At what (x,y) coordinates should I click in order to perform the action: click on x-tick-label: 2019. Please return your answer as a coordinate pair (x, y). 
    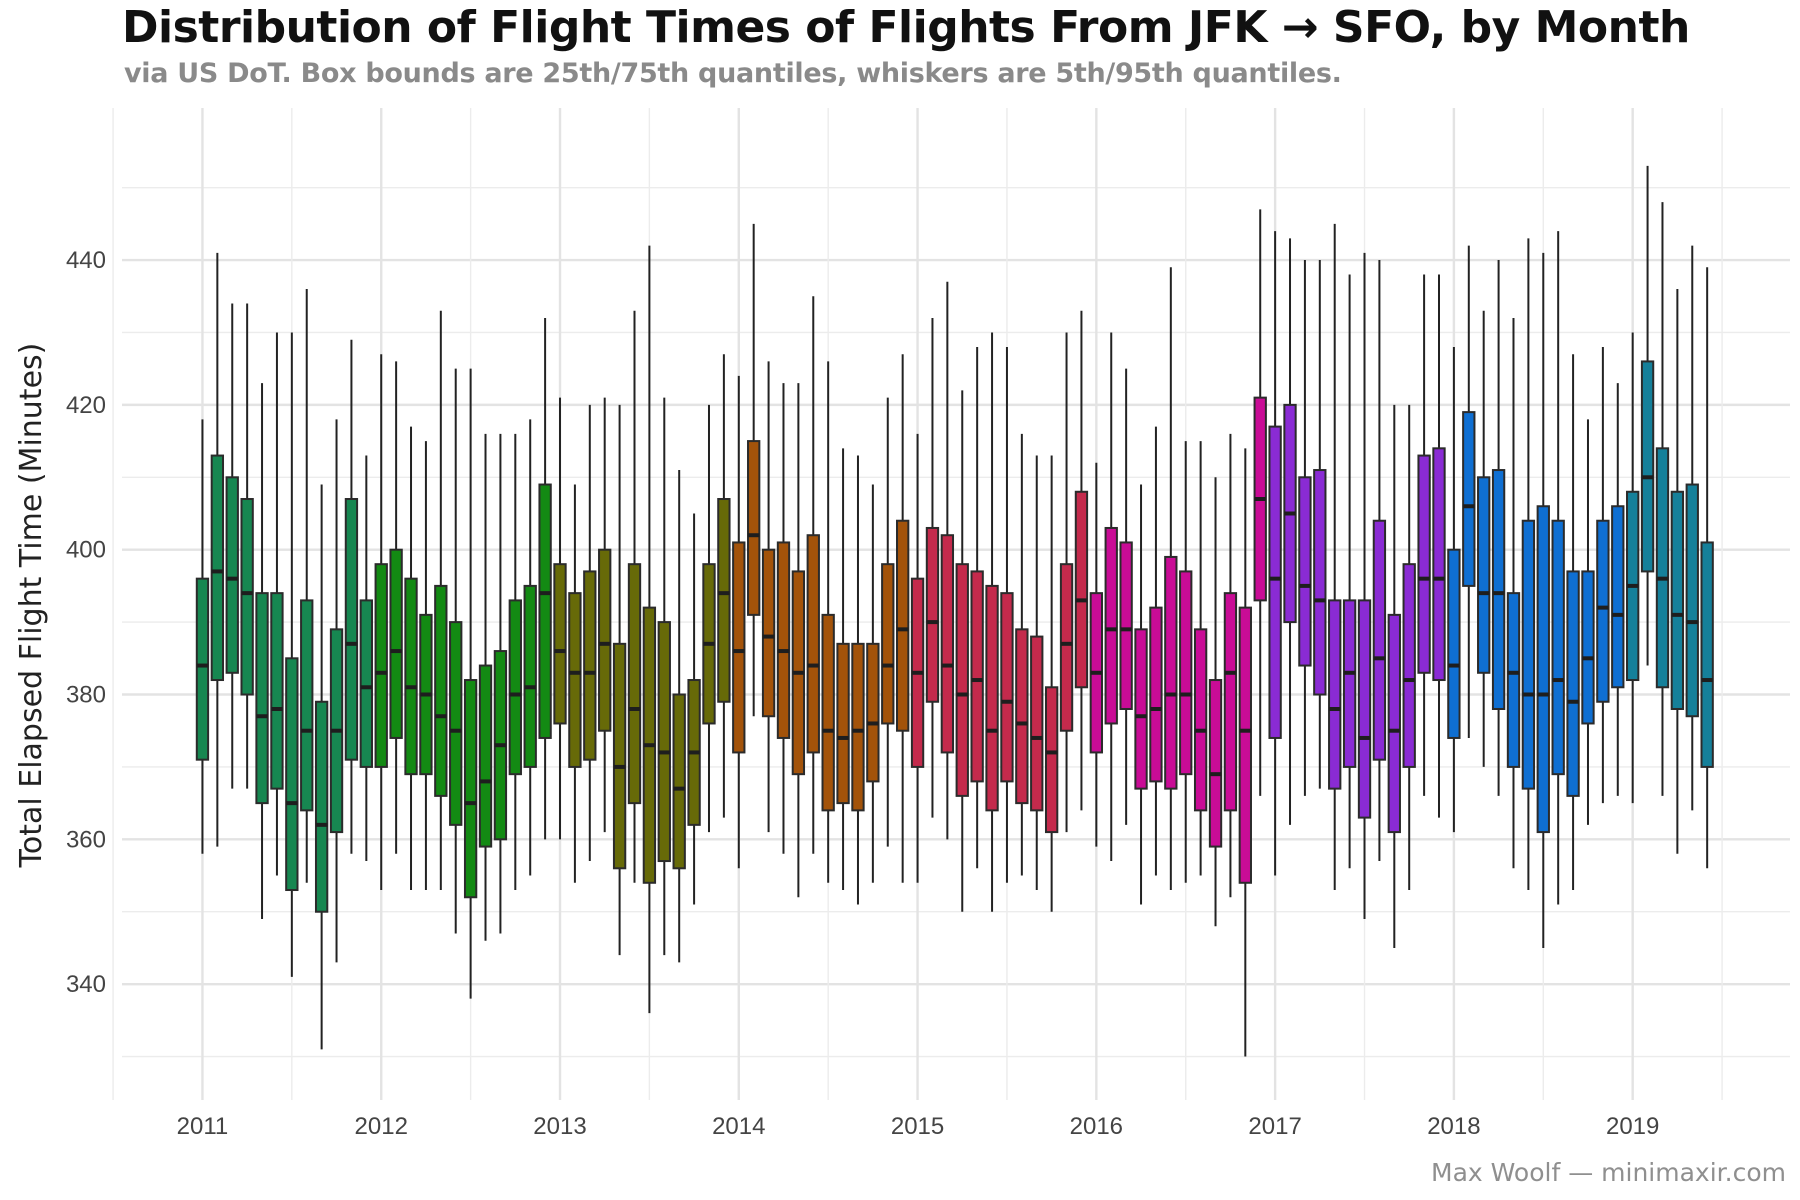
    Looking at the image, I should click on (1632, 1126).